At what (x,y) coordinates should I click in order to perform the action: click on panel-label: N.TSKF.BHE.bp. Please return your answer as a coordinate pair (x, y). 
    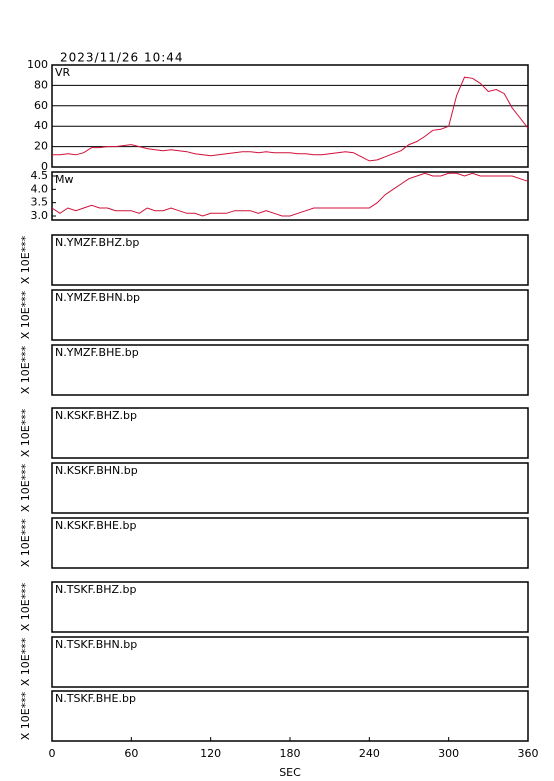
    Looking at the image, I should click on (95, 698).